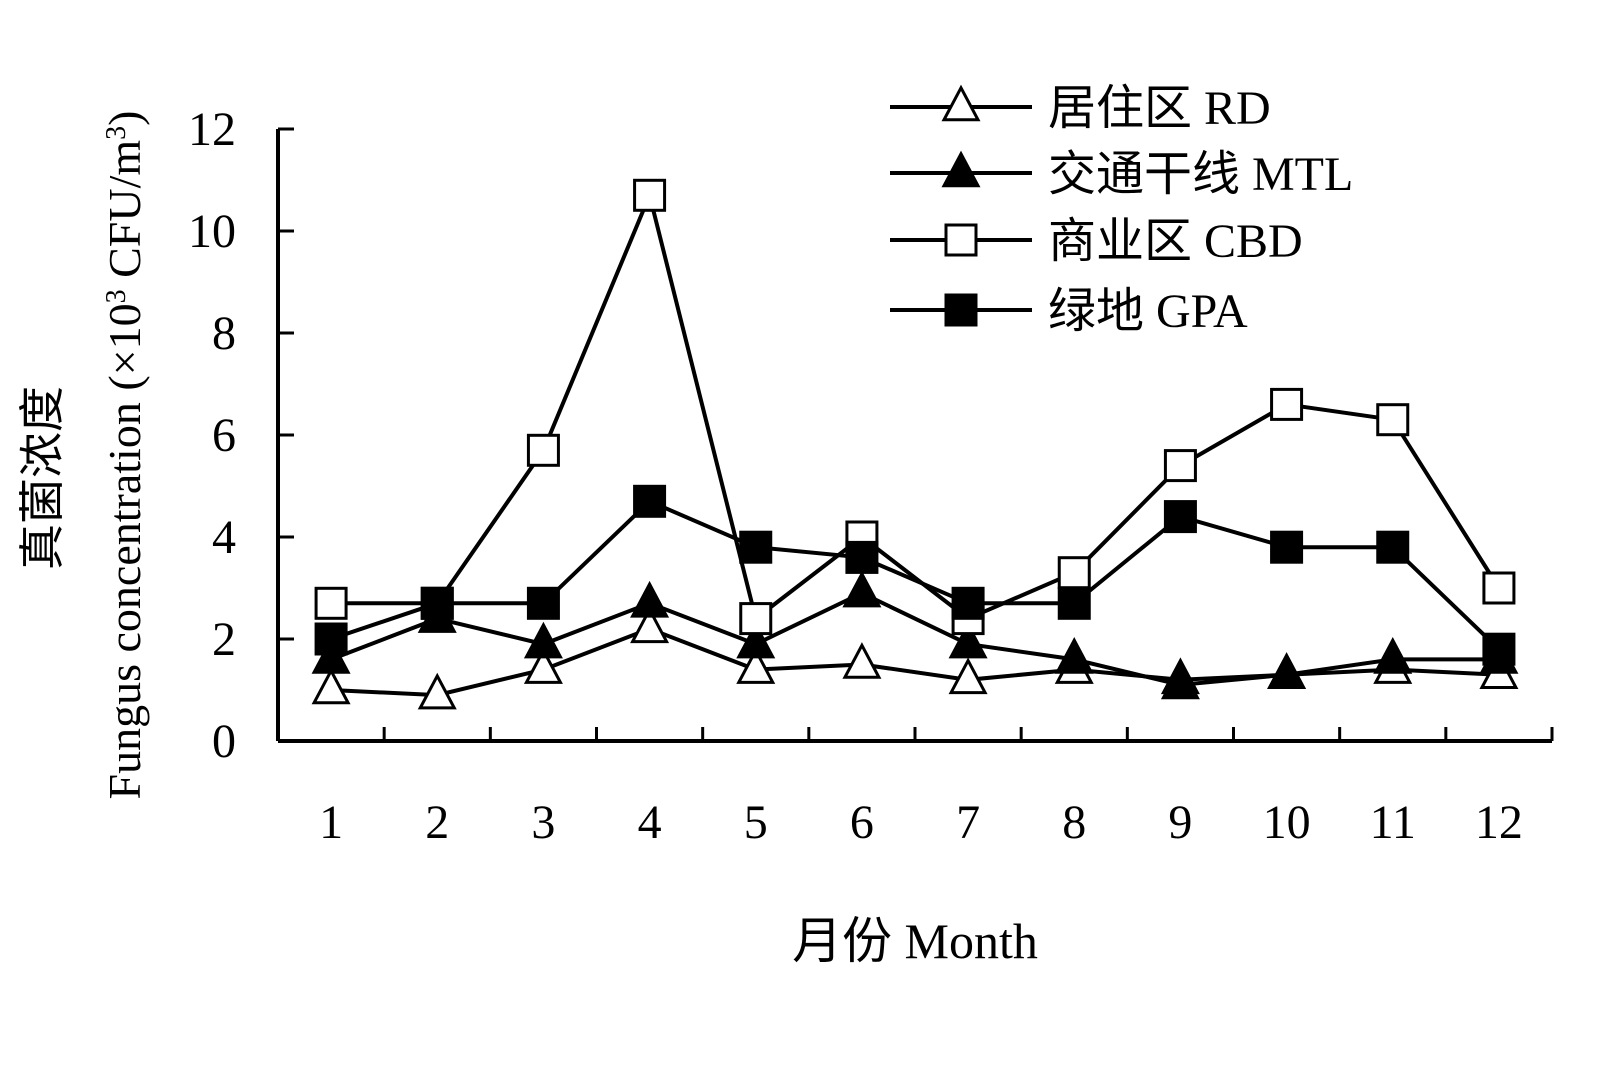  I want to click on legend-label: 绿地 GPA, so click(1148, 311).